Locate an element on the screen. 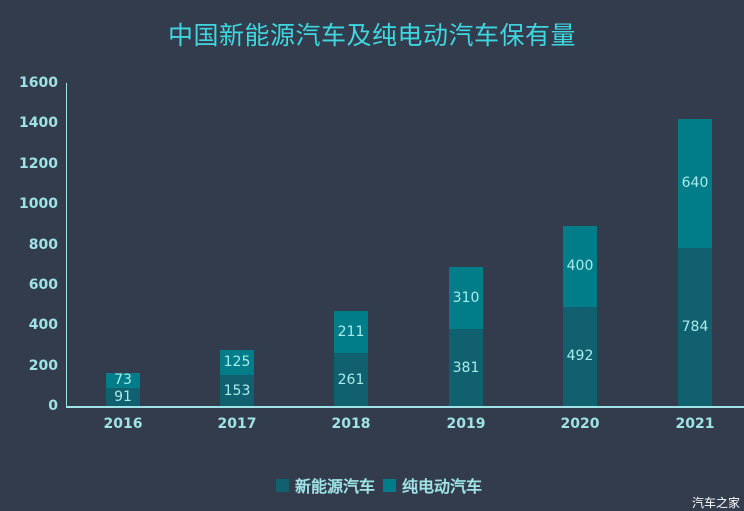 The height and width of the screenshot is (511, 744). bar-segment-bev: 211 is located at coordinates (351, 332).